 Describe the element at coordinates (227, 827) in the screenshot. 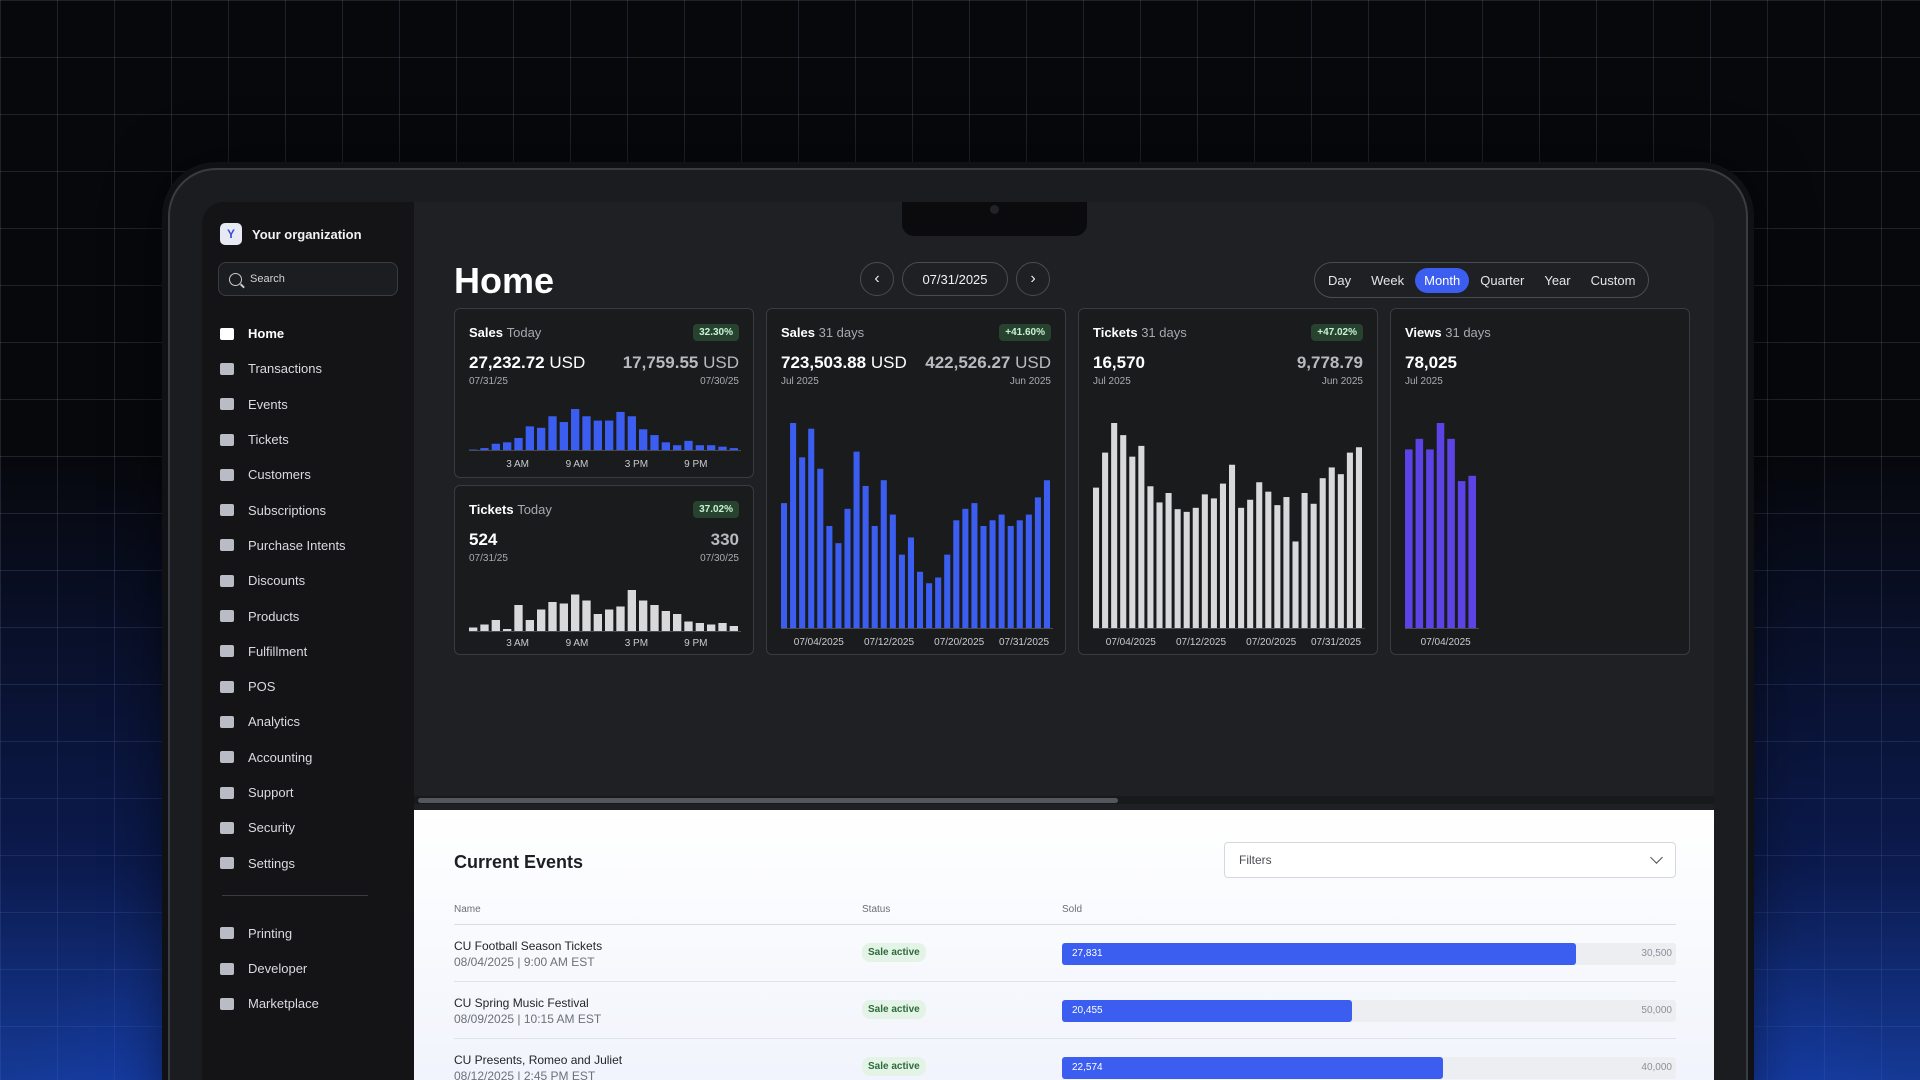

I see `lock-icon` at that location.